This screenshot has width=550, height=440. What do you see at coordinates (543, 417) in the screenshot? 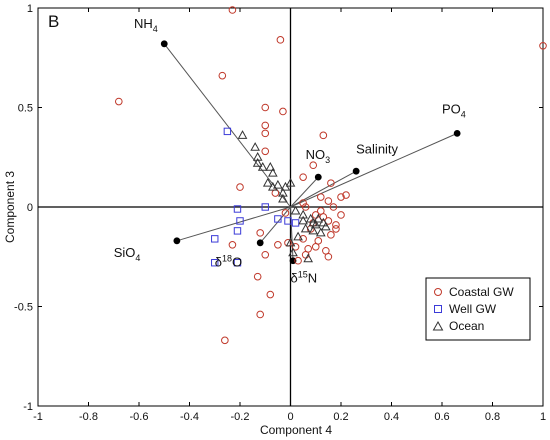
I see `x-tick-label: 1` at bounding box center [543, 417].